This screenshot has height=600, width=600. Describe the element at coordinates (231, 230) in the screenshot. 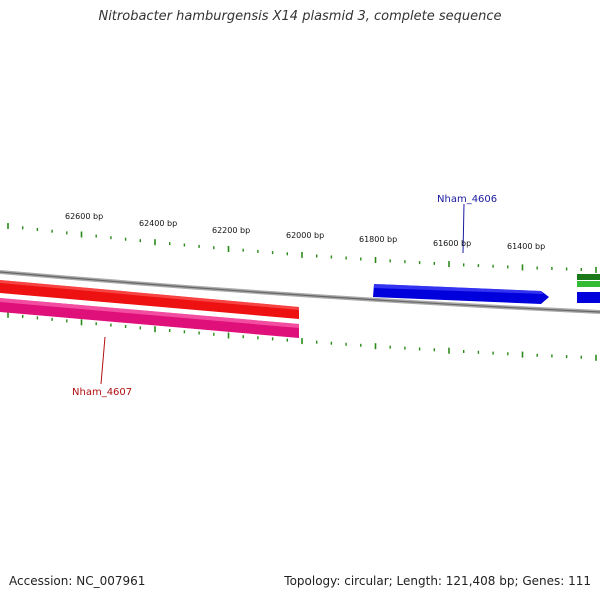

I see `ruler-label-62200: 62200 bp` at that location.